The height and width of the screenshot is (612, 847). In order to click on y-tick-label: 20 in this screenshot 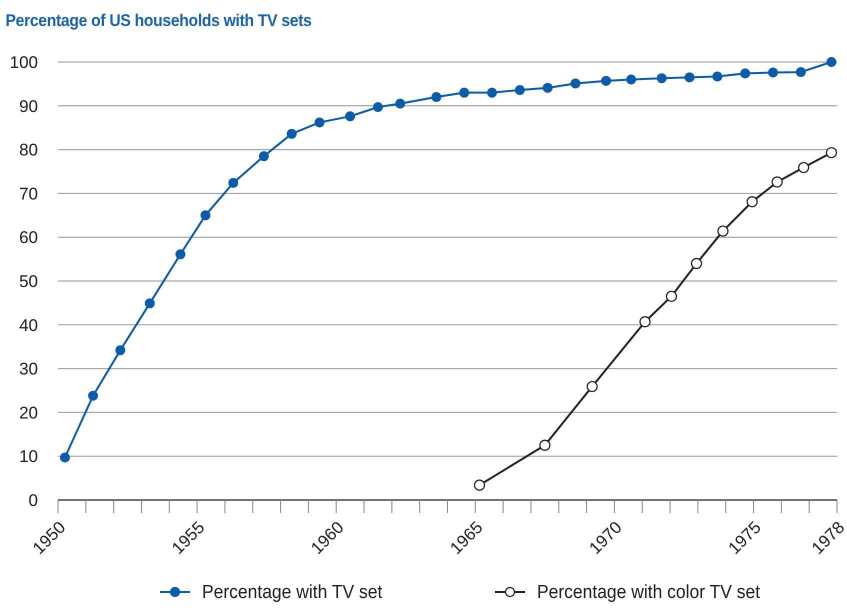, I will do `click(28, 412)`.